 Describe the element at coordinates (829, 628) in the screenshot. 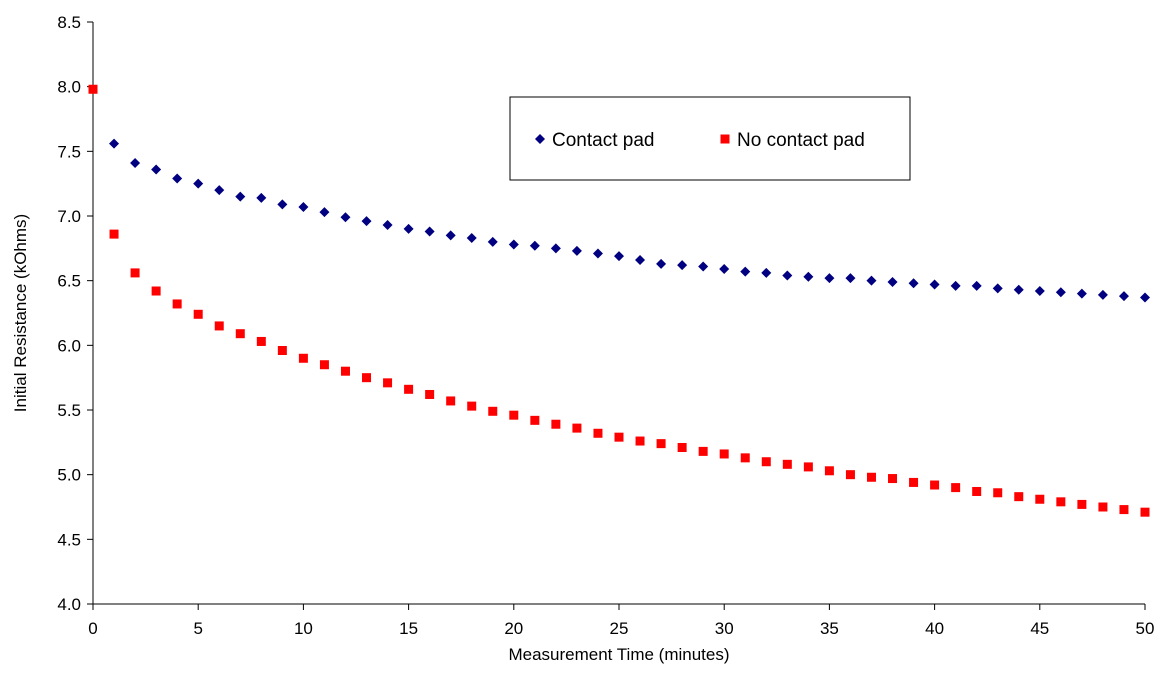

I see `x-tick-label: 35` at that location.